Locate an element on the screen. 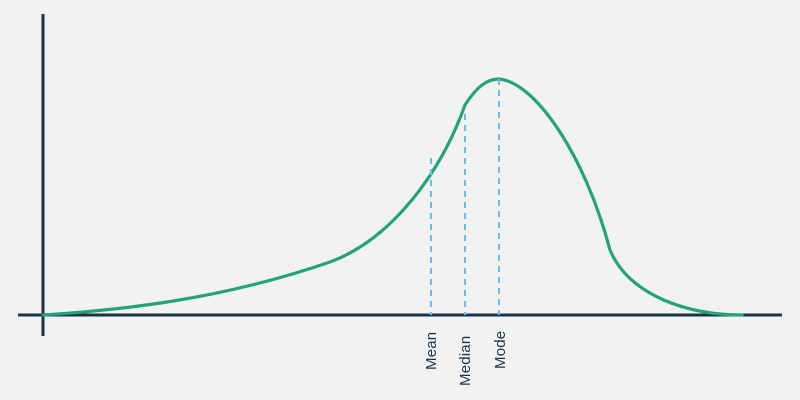 The height and width of the screenshot is (400, 800). median-label: Median is located at coordinates (465, 361).